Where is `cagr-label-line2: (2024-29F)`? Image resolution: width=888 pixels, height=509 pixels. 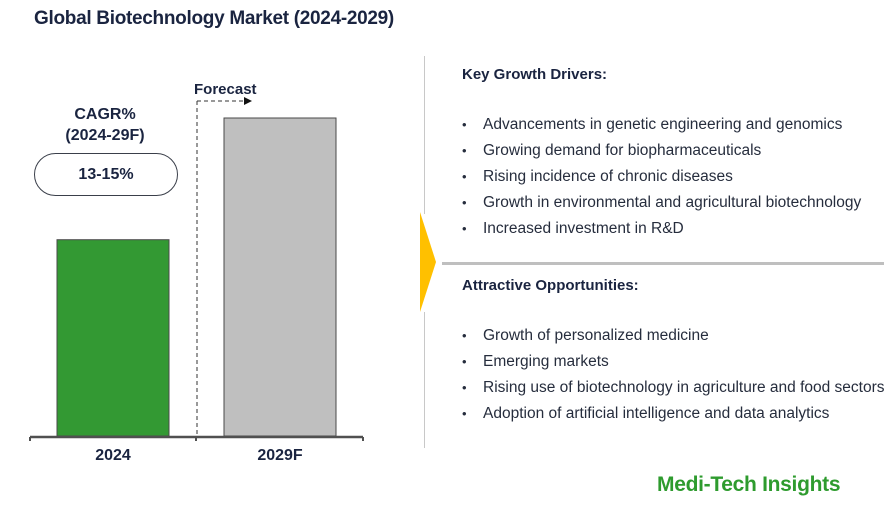 cagr-label-line2: (2024-29F) is located at coordinates (105, 135).